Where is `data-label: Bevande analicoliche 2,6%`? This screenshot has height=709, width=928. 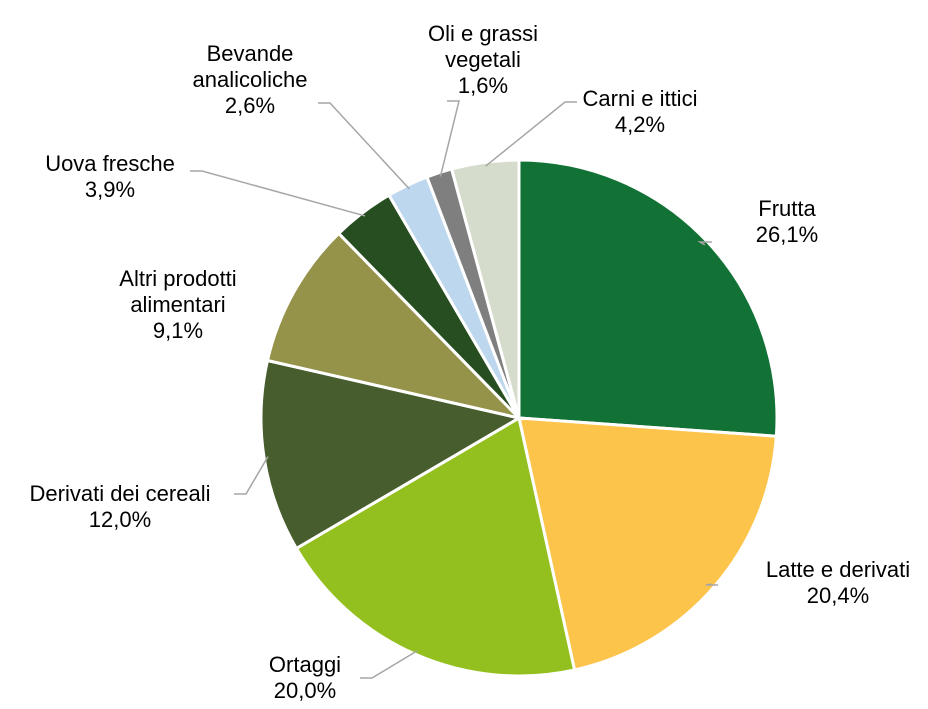
data-label: Bevande analicoliche 2,6% is located at coordinates (250, 80).